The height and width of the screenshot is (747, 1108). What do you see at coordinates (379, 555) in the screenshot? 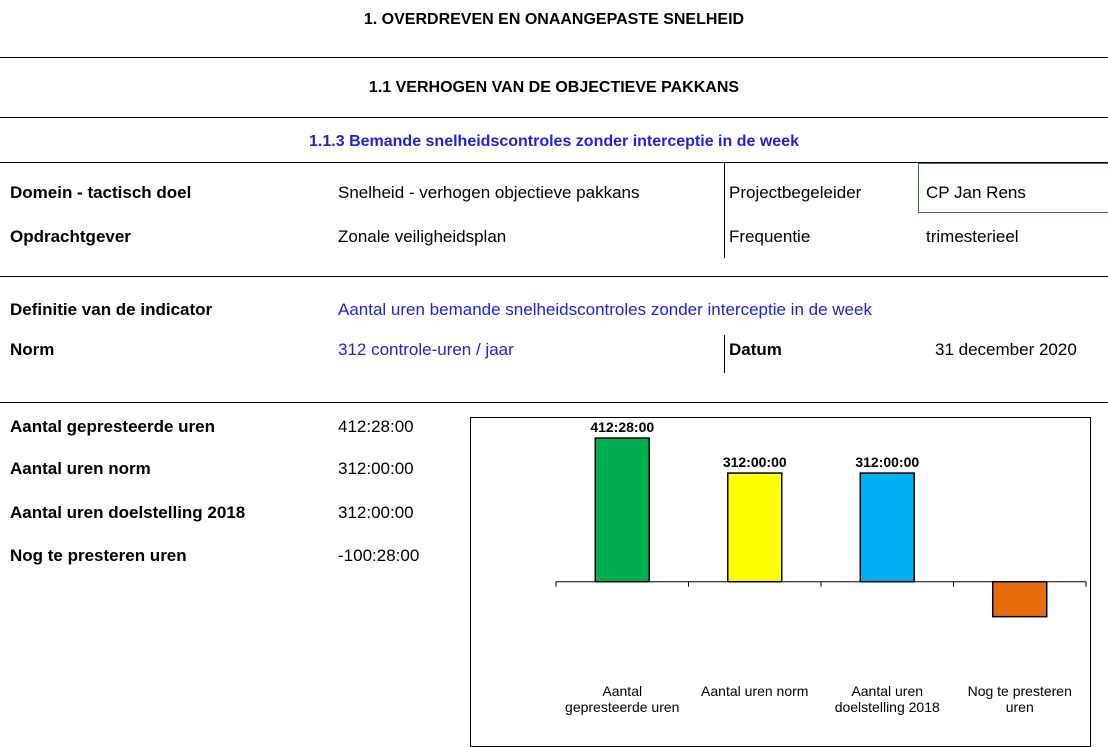
I see `value: -100:28:00` at bounding box center [379, 555].